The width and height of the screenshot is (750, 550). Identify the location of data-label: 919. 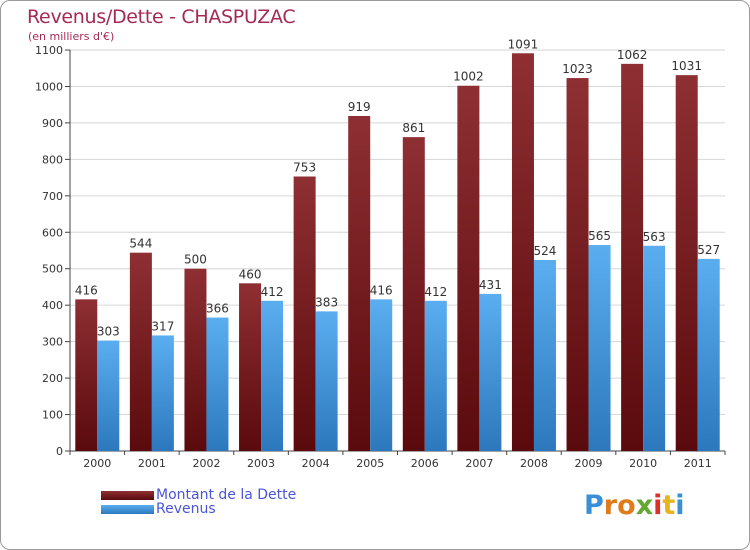
(359, 107).